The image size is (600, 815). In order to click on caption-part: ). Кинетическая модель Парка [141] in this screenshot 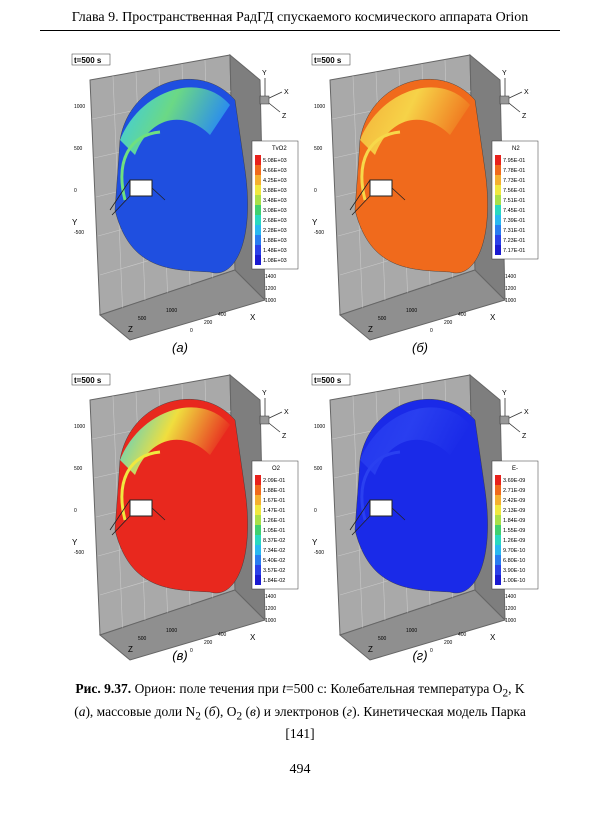, I will do `click(405, 722)`.